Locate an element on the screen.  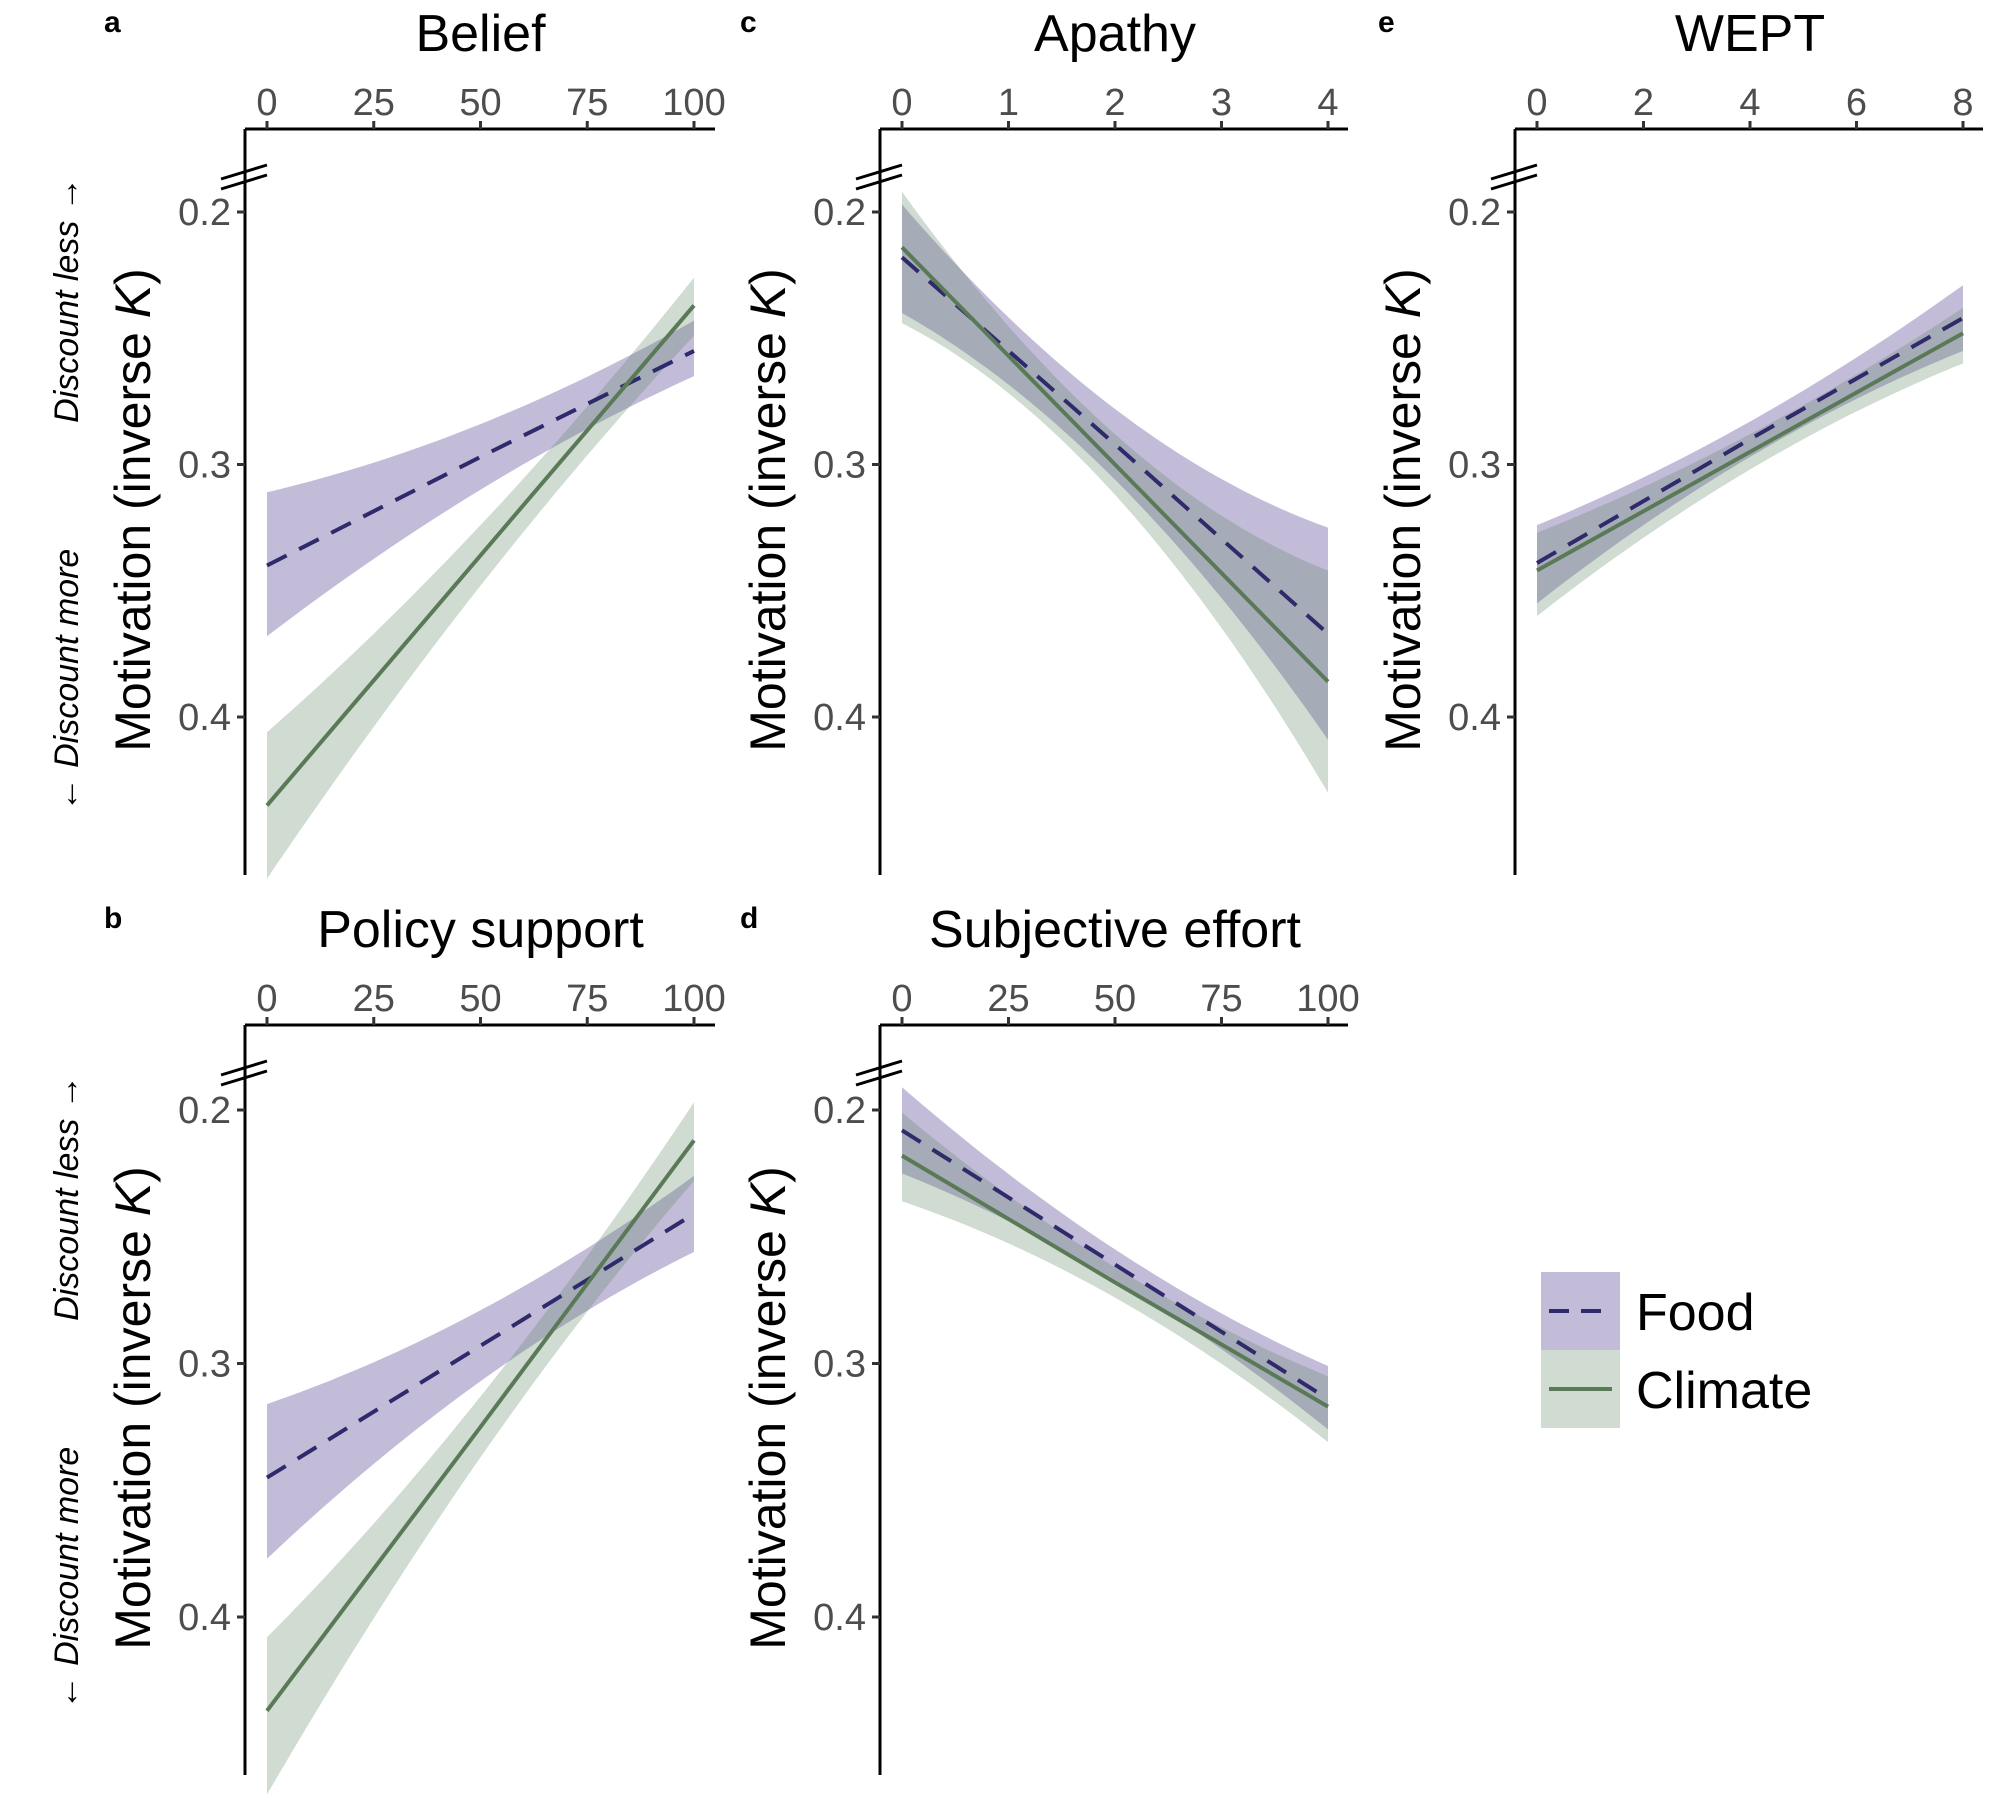
panel-letter: b is located at coordinates (113, 918).